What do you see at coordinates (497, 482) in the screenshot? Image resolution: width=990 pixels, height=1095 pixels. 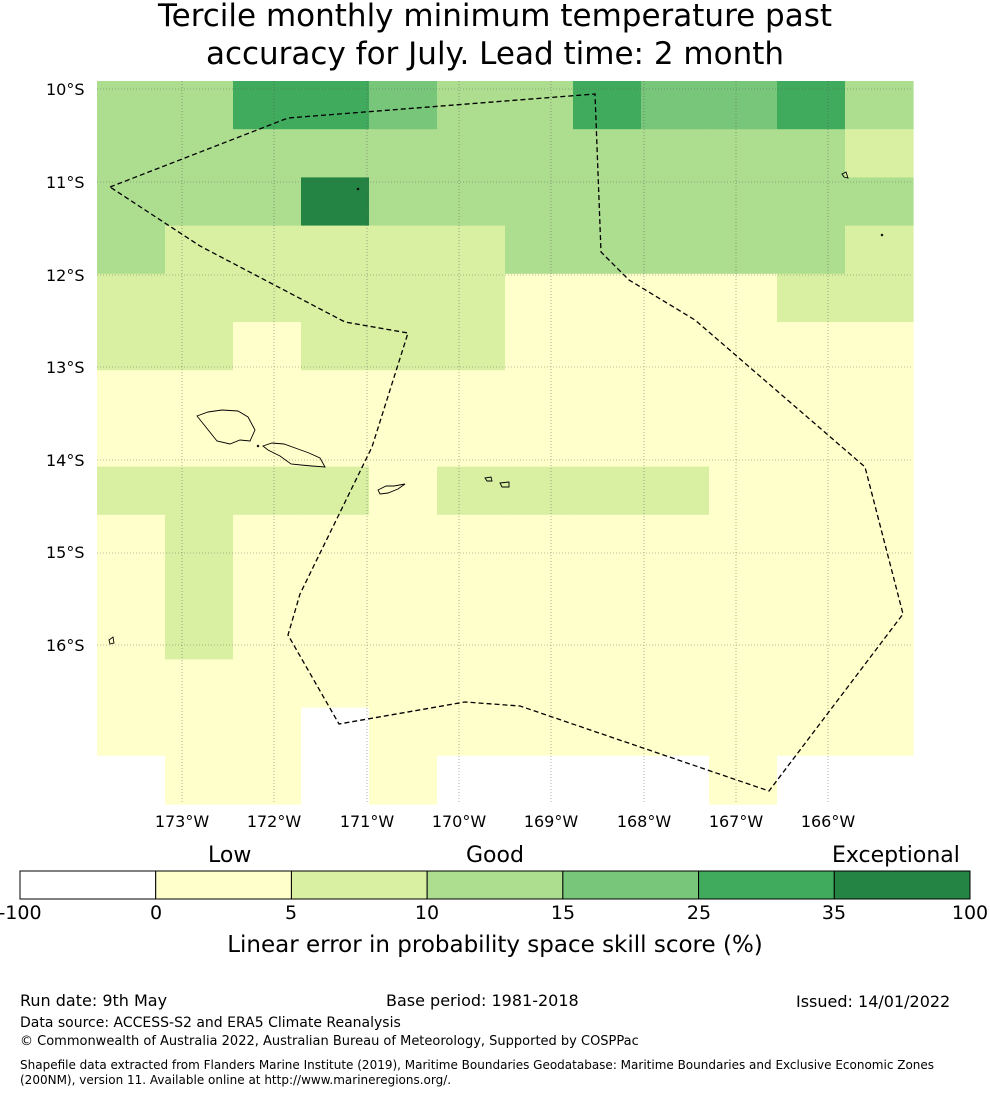 I see `manua-islands` at bounding box center [497, 482].